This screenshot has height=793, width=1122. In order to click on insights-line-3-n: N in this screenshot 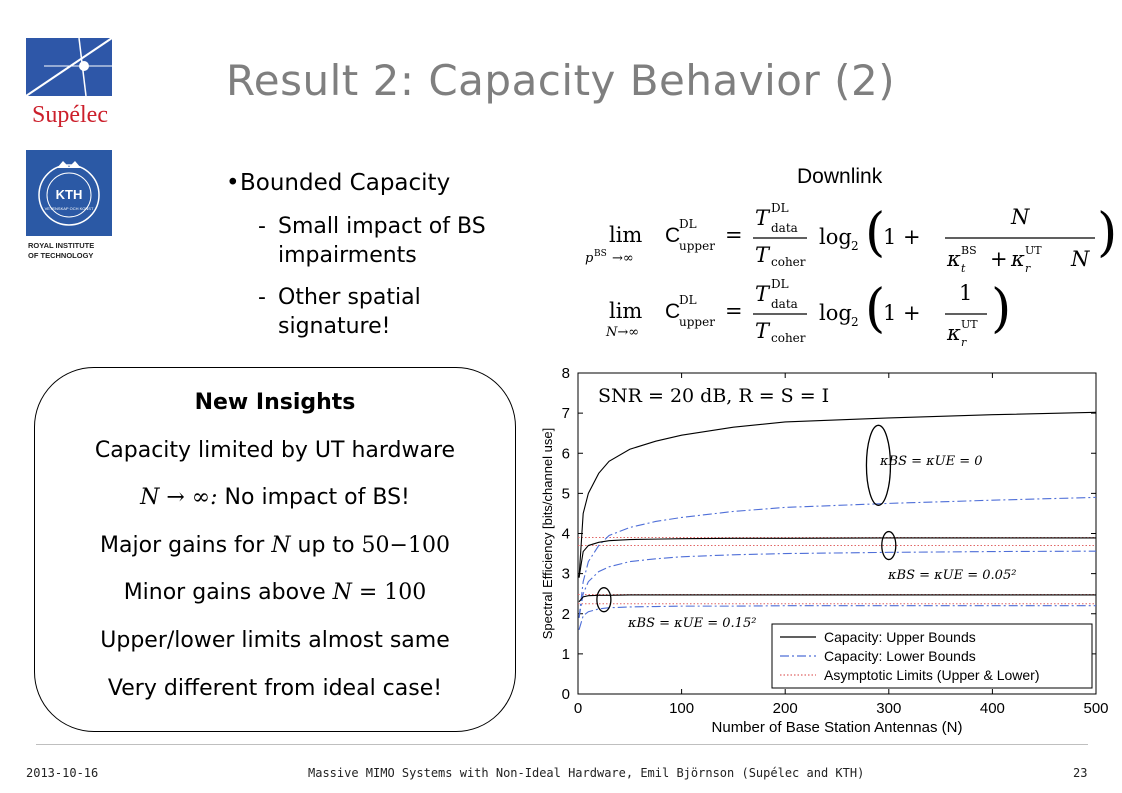, I will do `click(281, 545)`.